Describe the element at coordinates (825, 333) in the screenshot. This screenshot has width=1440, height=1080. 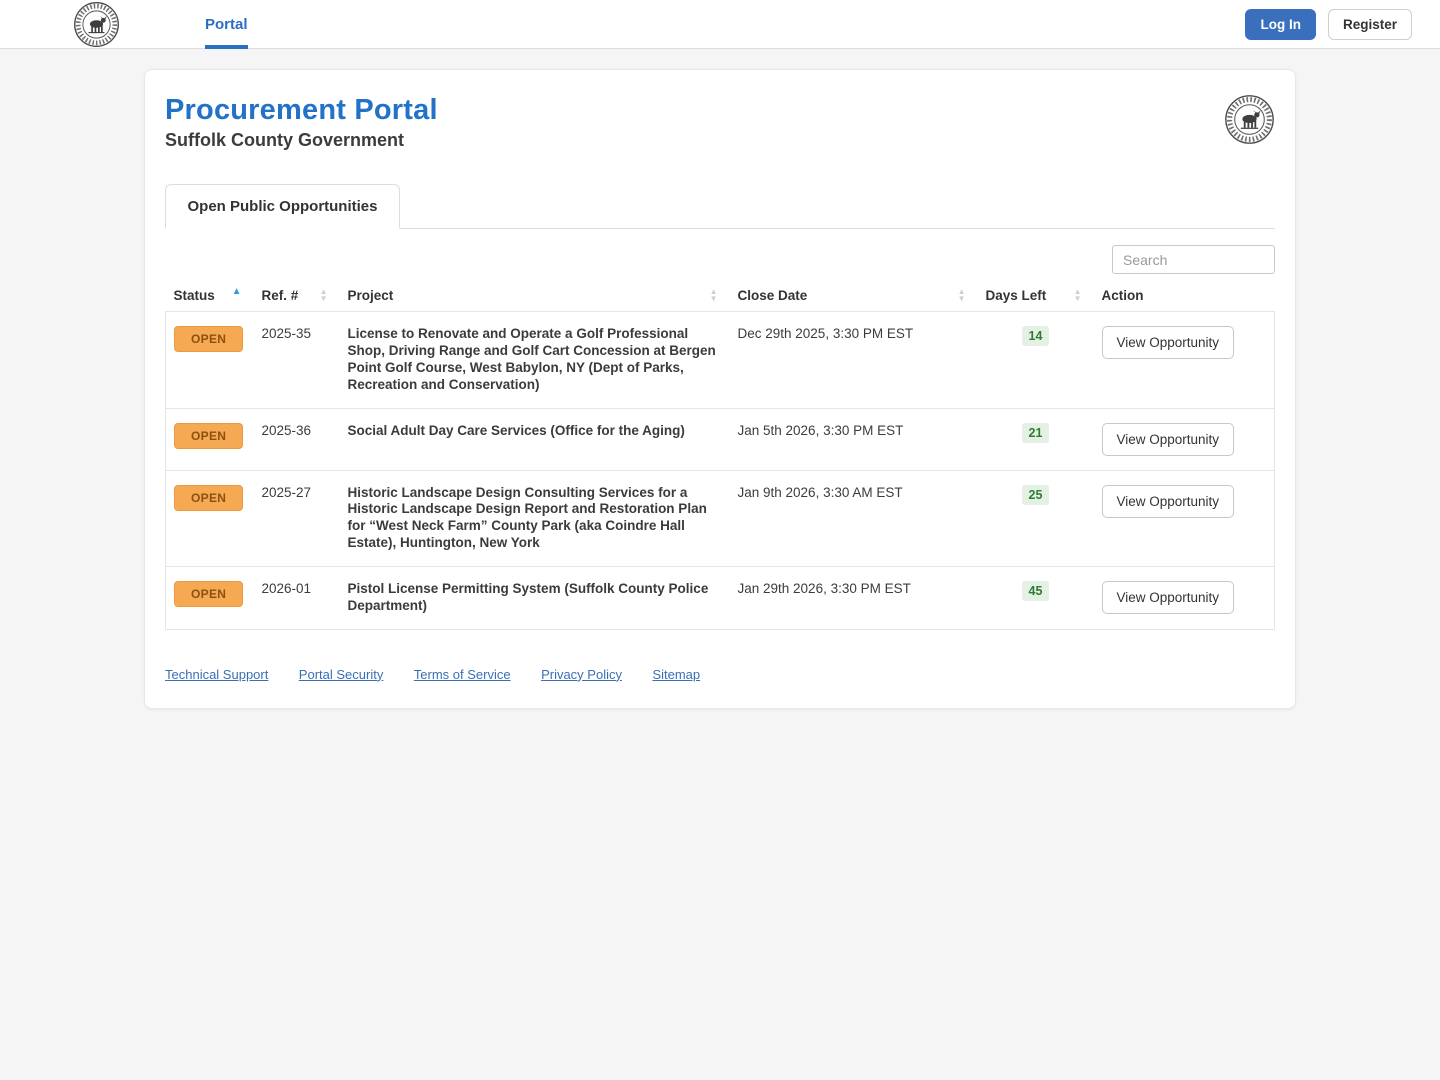
I see `close-date: Dec 29th 2025, 3:30 PM EST` at that location.